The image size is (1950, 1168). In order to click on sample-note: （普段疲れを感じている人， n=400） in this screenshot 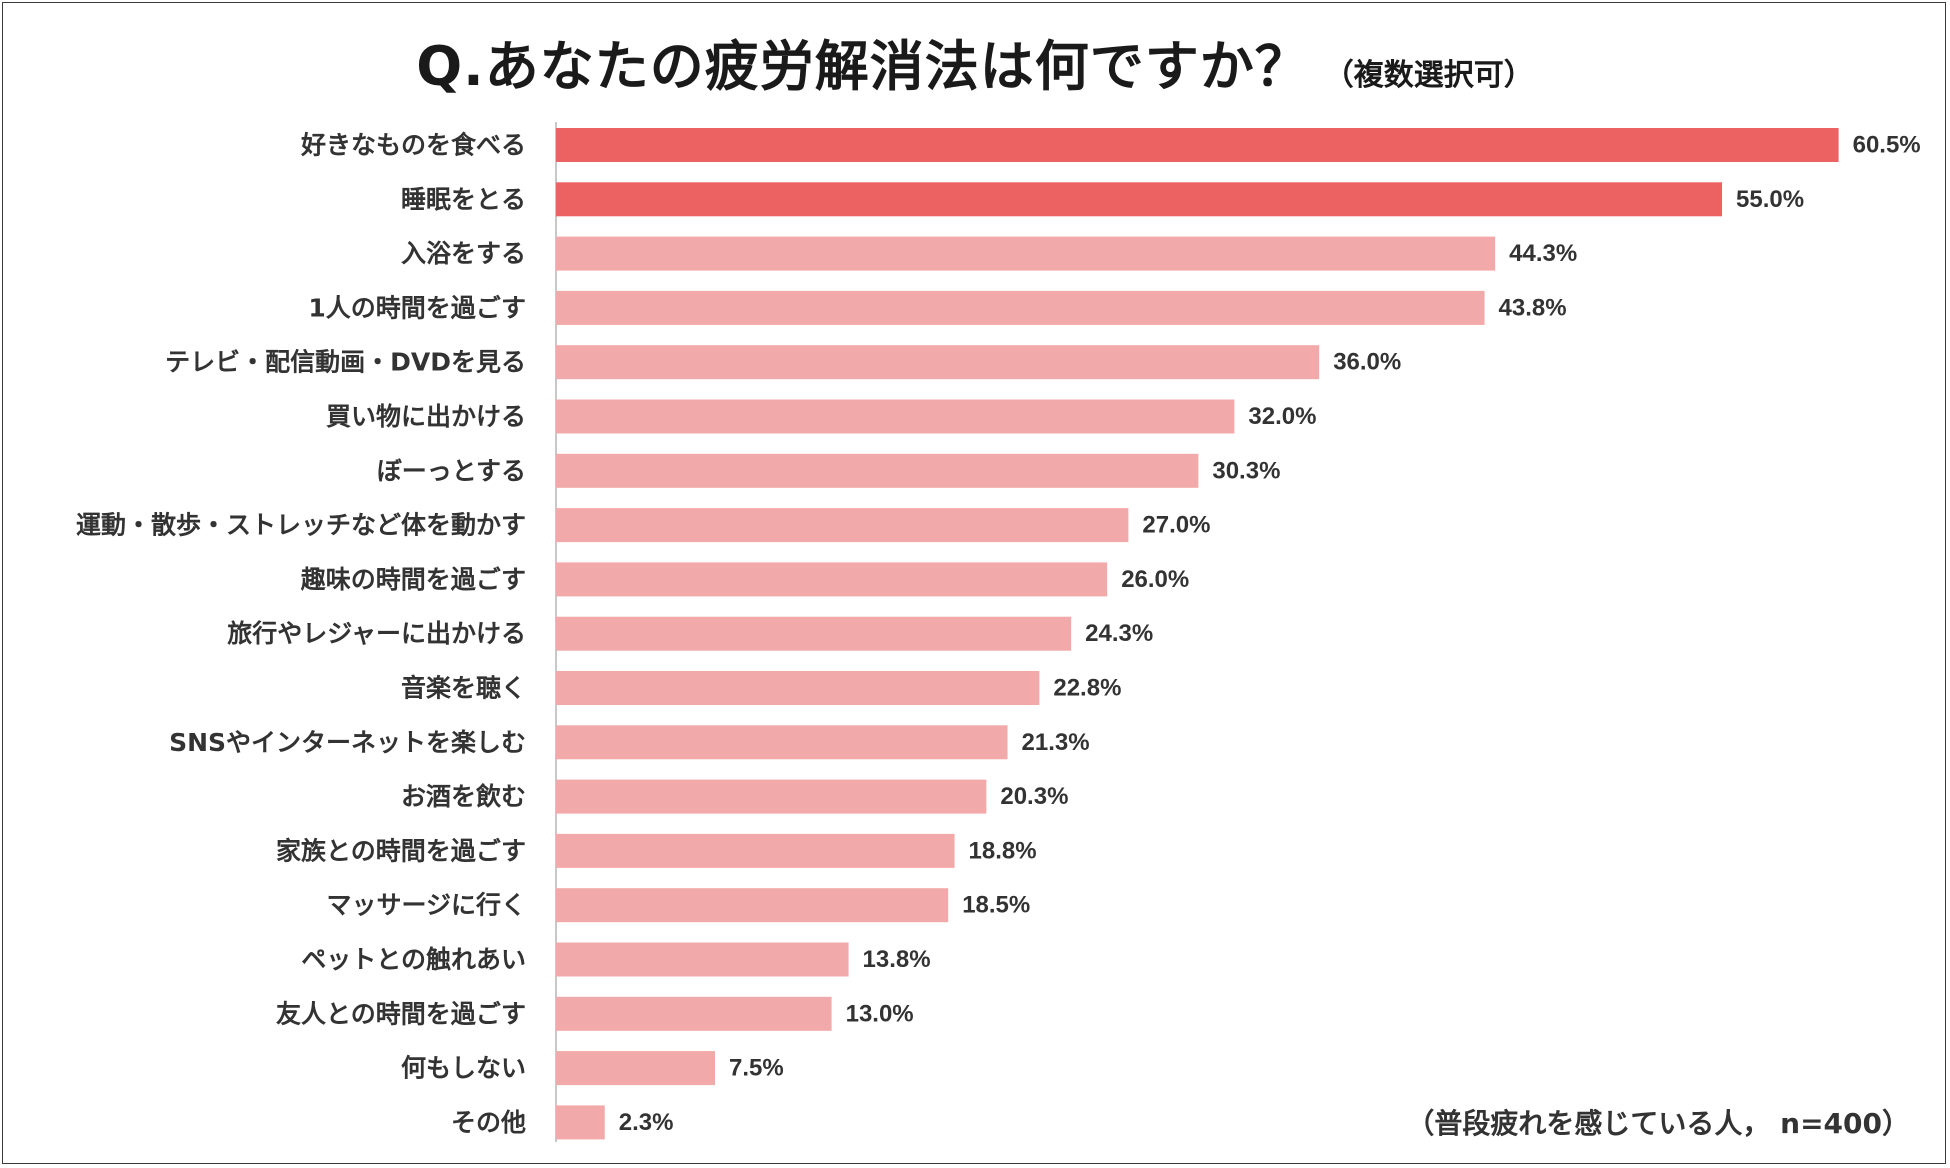, I will do `click(1658, 1123)`.